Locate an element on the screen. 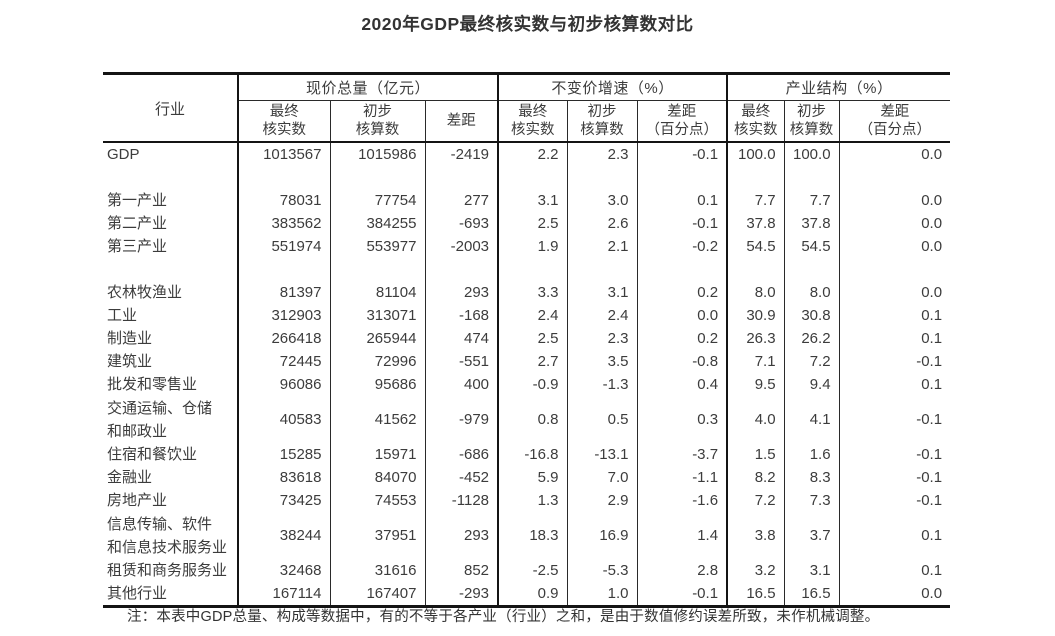  row-label: 第三产业 is located at coordinates (137, 246).